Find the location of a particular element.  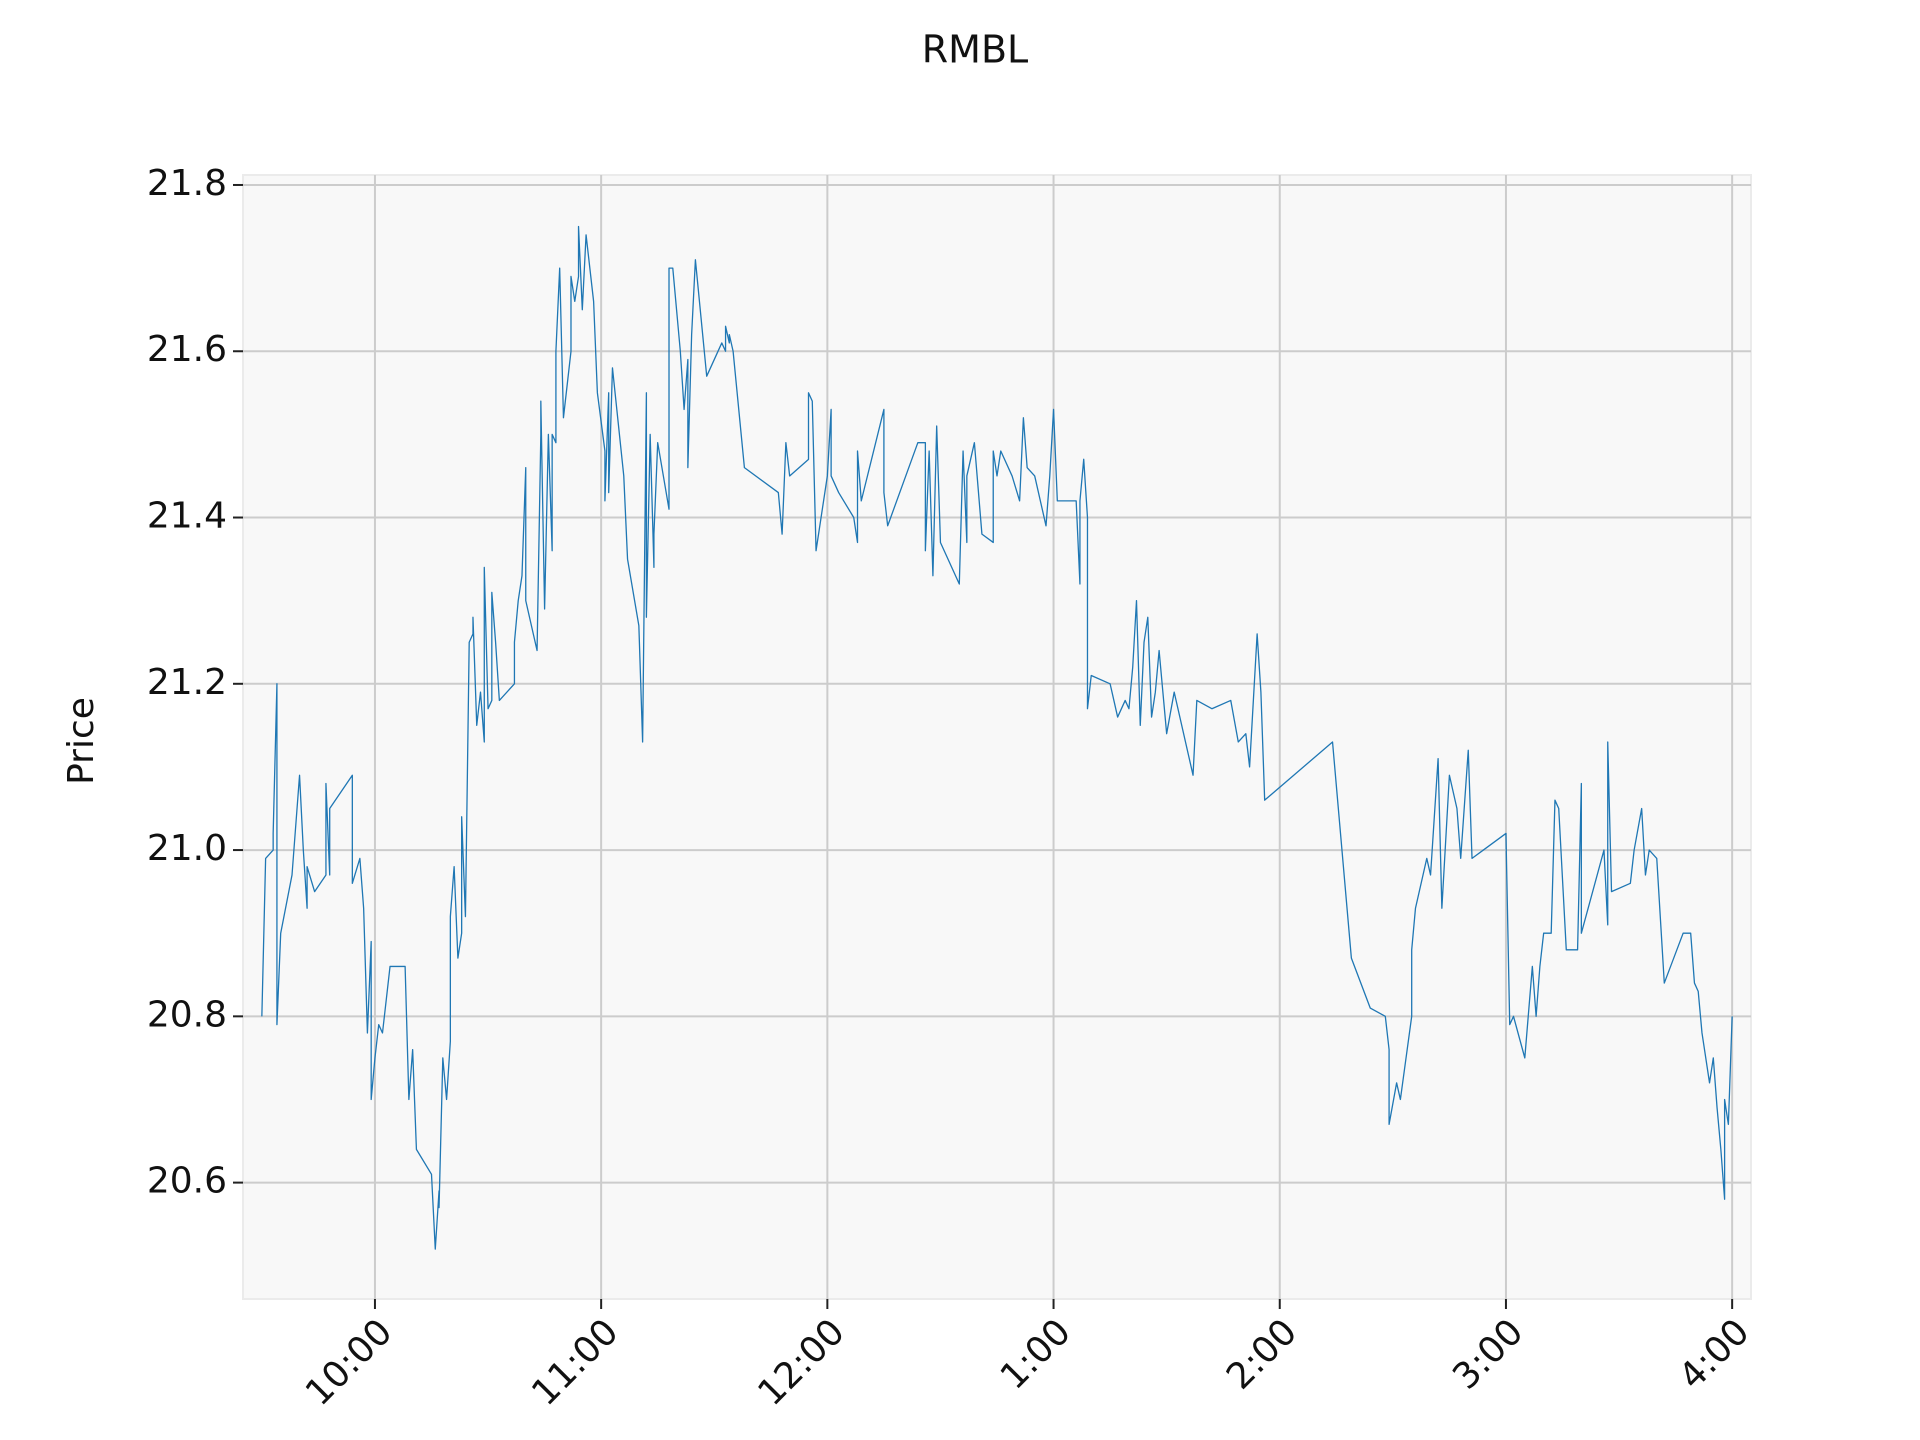

x-tick-label: 4:00 is located at coordinates (1714, 1354).